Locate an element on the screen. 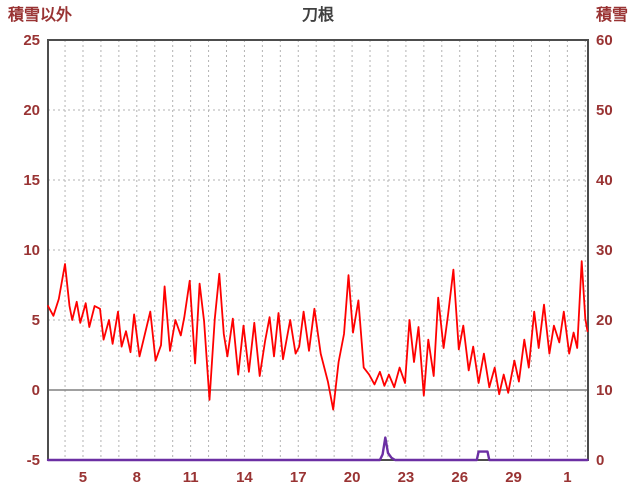 Image resolution: width=636 pixels, height=501 pixels. x-axis-tick-label: 20 is located at coordinates (352, 477).